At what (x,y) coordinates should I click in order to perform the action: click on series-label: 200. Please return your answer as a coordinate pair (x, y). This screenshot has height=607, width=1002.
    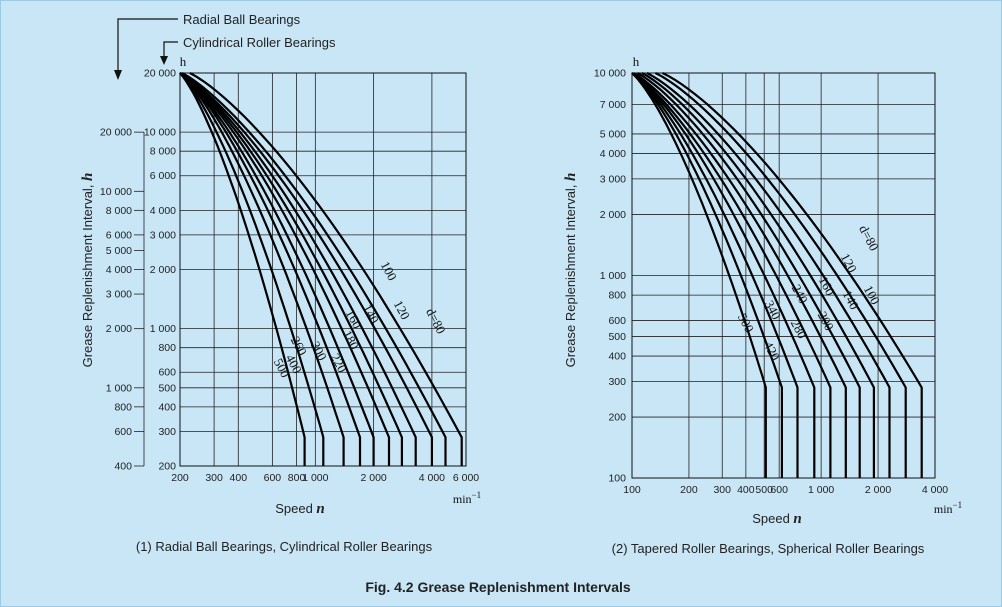
    Looking at the image, I should click on (826, 321).